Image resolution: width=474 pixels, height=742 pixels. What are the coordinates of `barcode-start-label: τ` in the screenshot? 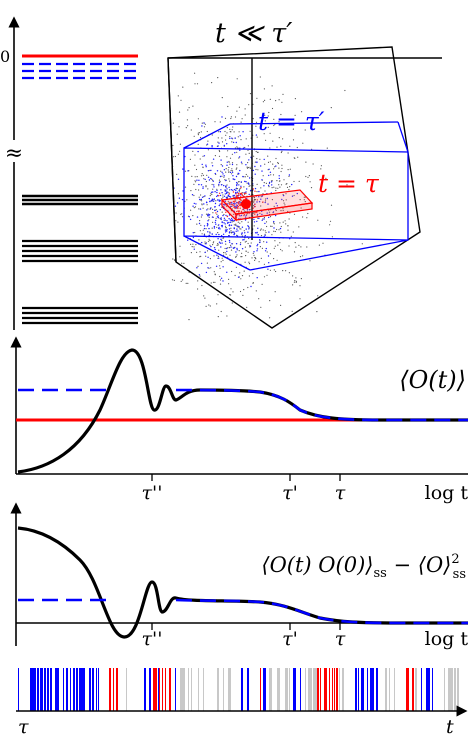 It's located at (23, 727).